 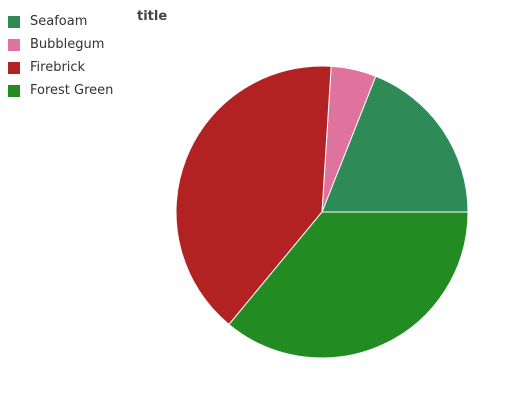 What do you see at coordinates (395, 144) in the screenshot?
I see `pie-slice-seafoam` at bounding box center [395, 144].